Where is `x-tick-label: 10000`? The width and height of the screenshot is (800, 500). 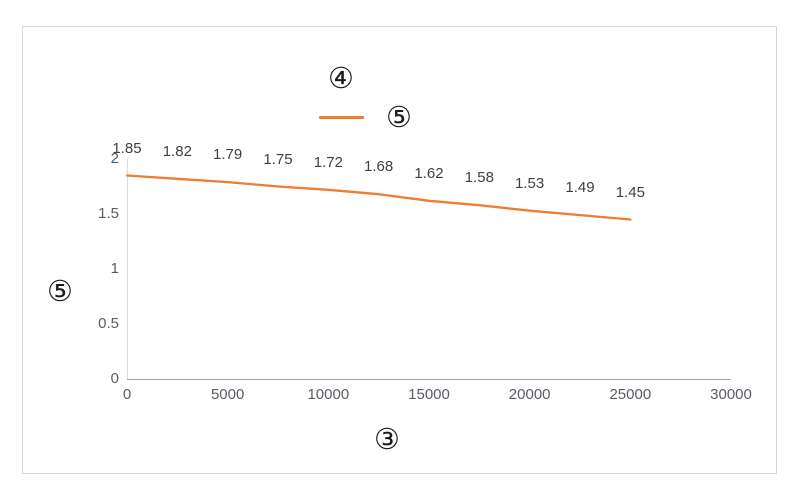
x-tick-label: 10000 is located at coordinates (328, 394).